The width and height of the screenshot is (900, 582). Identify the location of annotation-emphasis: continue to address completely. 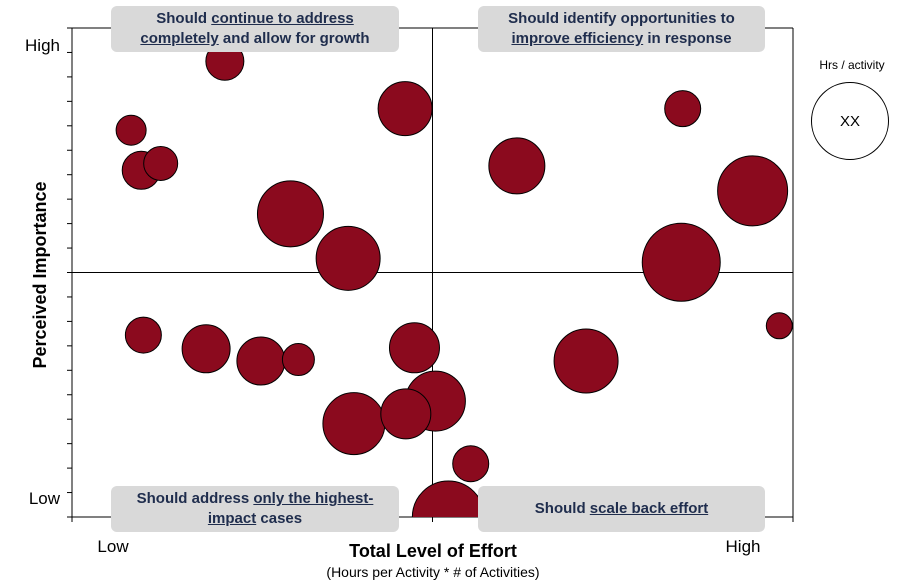
(247, 28).